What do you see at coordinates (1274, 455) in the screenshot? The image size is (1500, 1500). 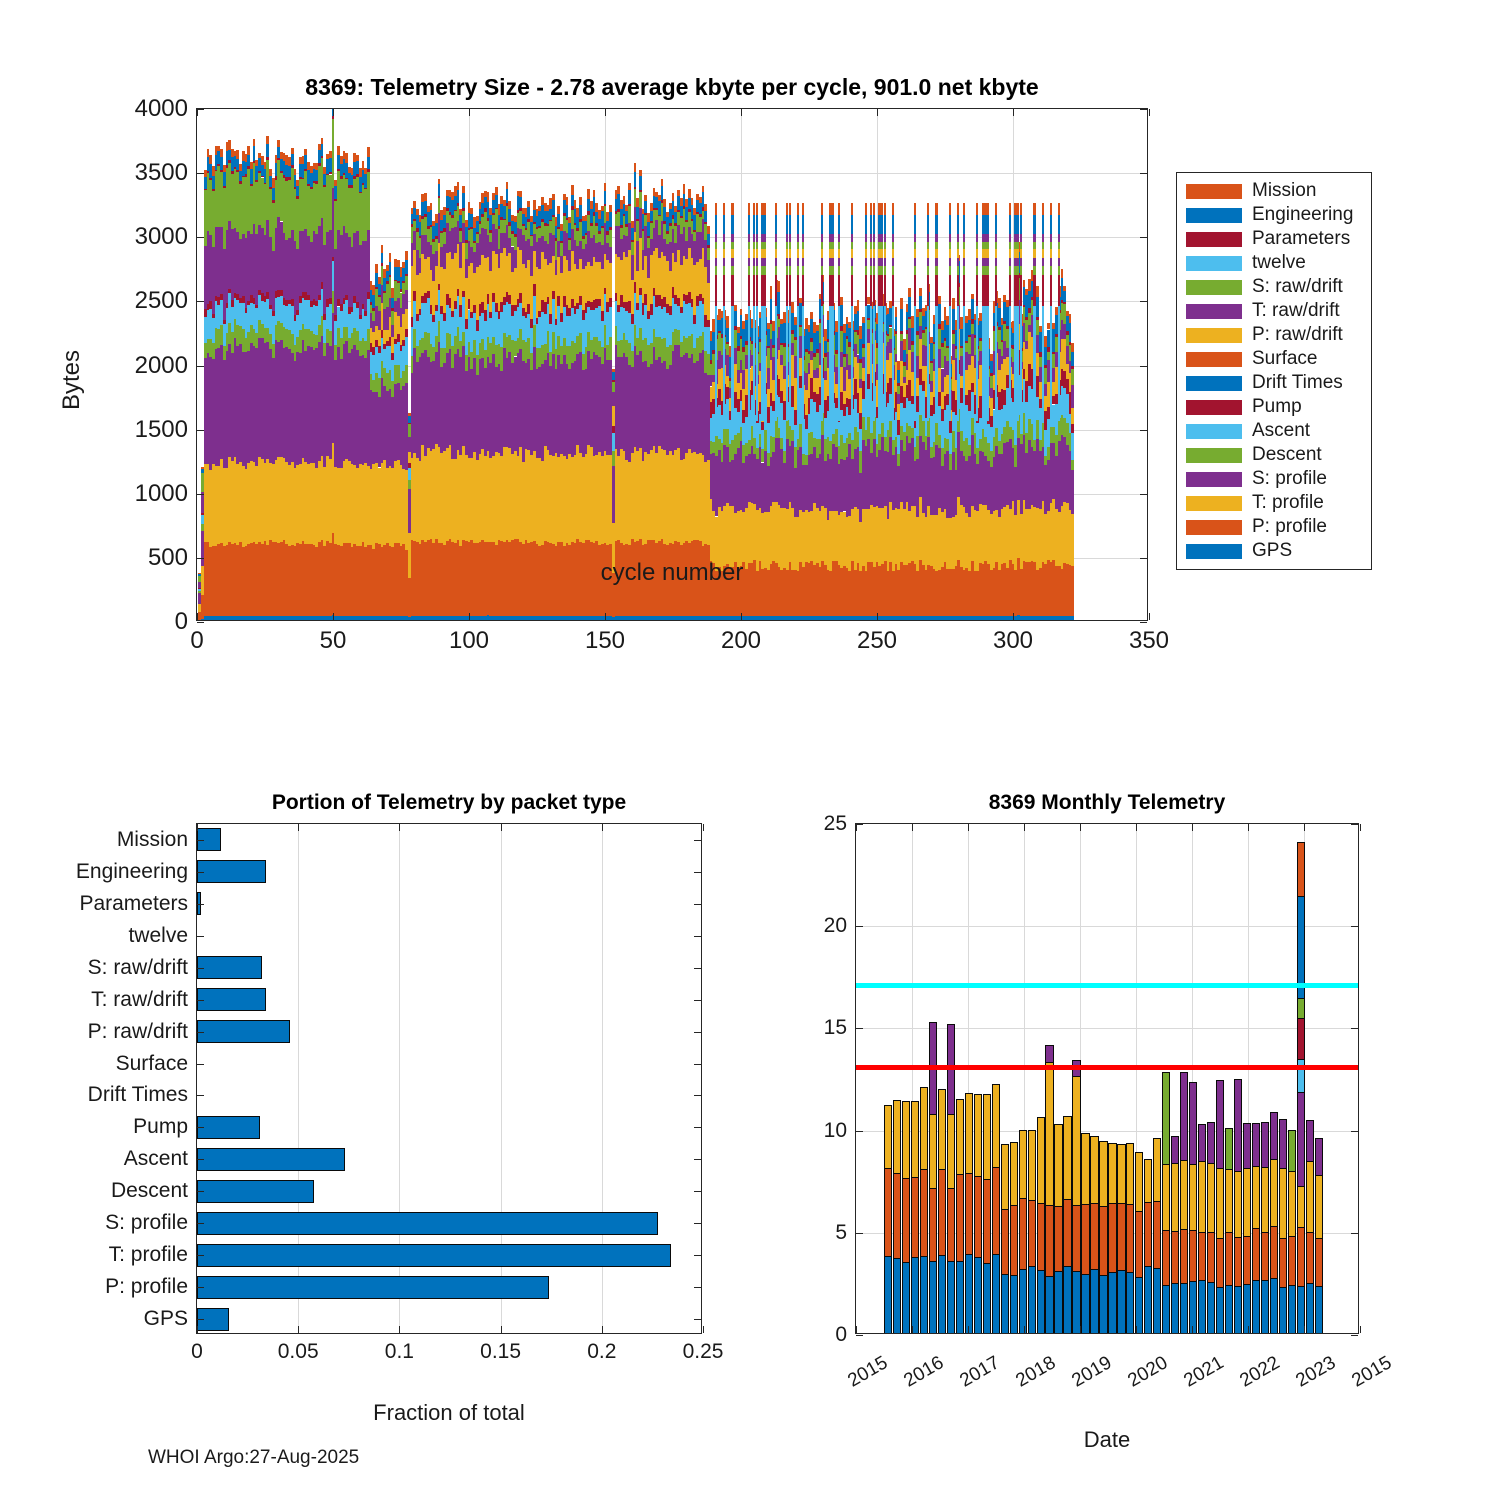 I see `legend-item: Descent` at bounding box center [1274, 455].